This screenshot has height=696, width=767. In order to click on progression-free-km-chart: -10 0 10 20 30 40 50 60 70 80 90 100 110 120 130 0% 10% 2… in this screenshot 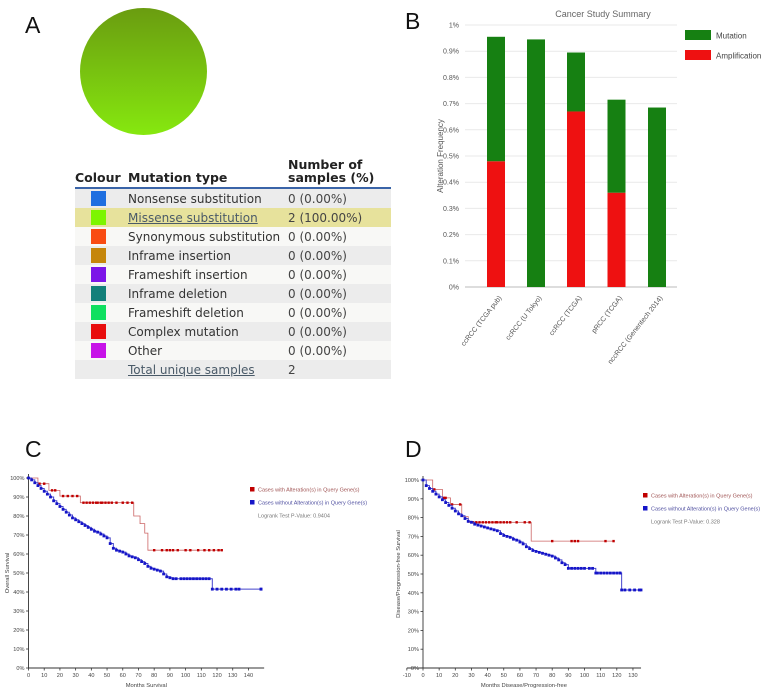, I will do `click(578, 582)`.